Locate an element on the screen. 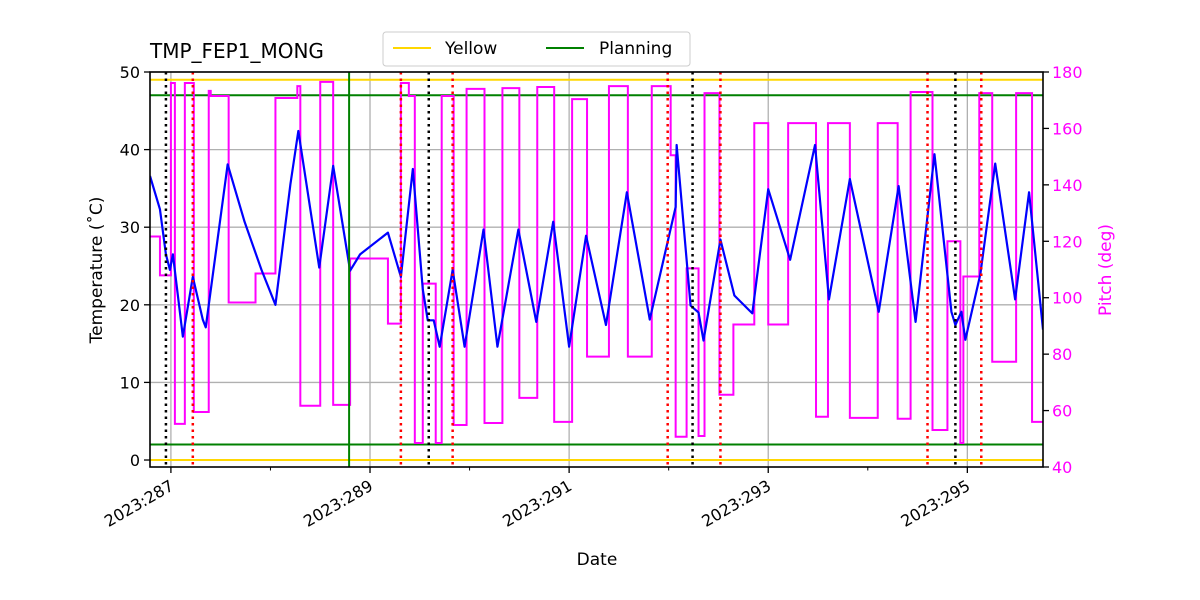 This screenshot has width=1200, height=600. y2-tick-label: 120 is located at coordinates (1067, 241).